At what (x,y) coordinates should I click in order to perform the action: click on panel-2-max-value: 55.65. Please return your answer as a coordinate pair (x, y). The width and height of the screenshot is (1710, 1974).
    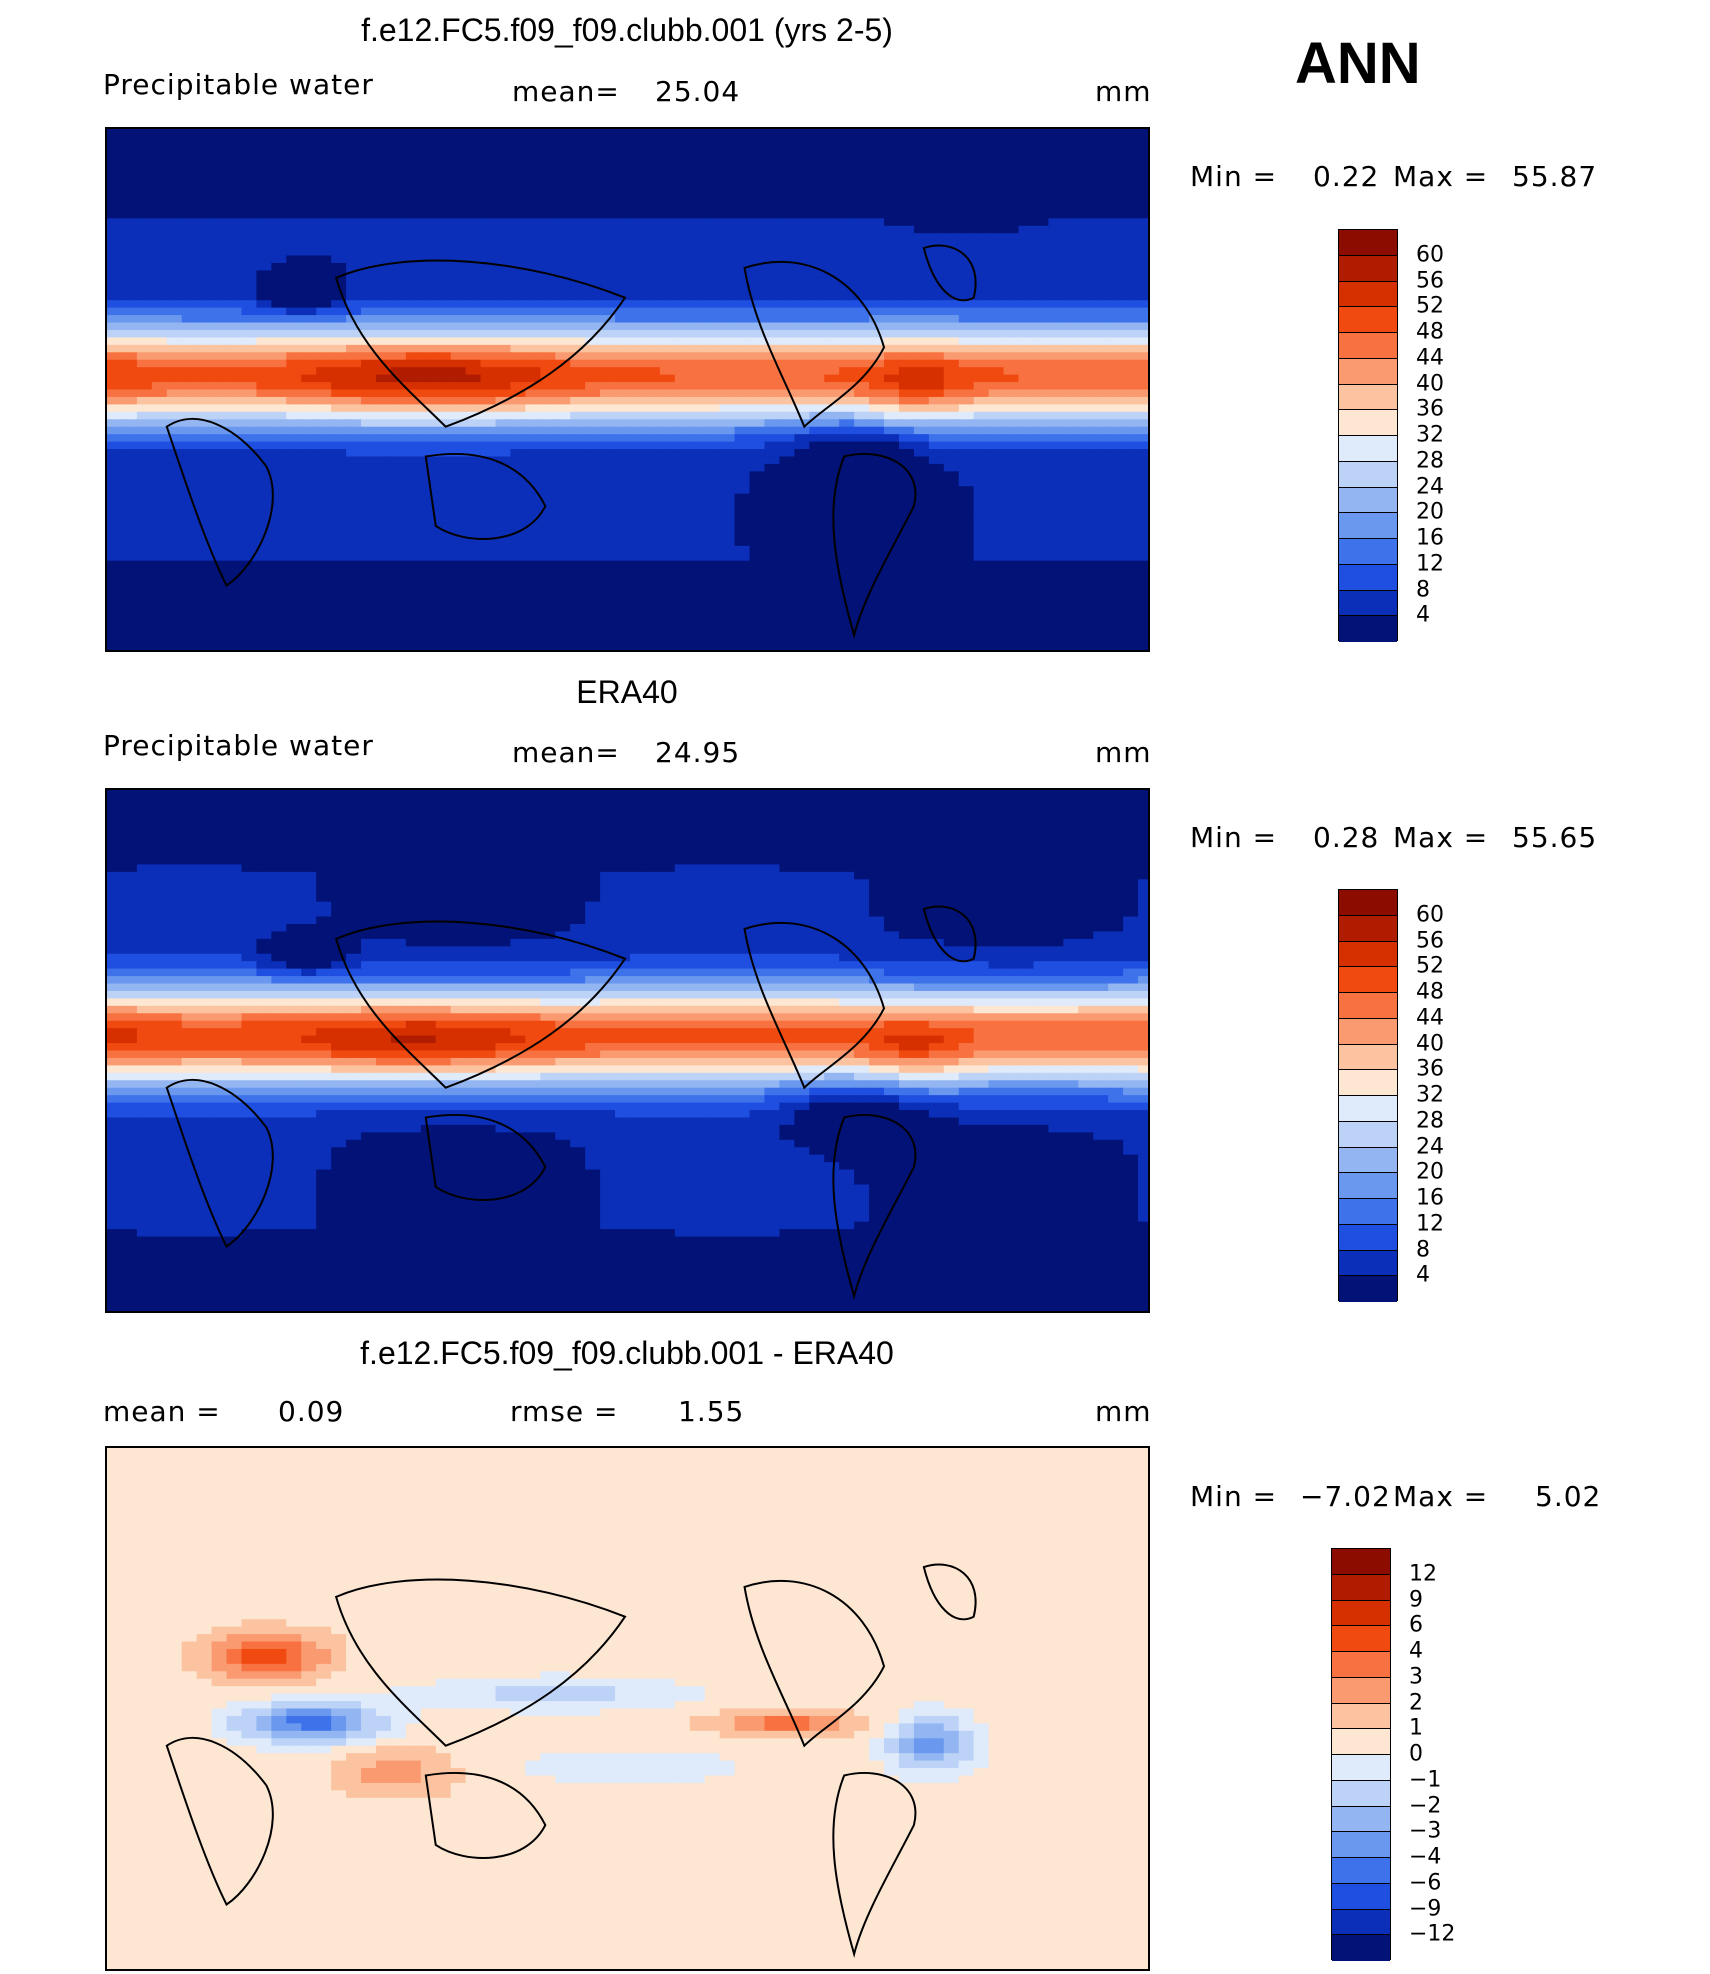
    Looking at the image, I should click on (1555, 837).